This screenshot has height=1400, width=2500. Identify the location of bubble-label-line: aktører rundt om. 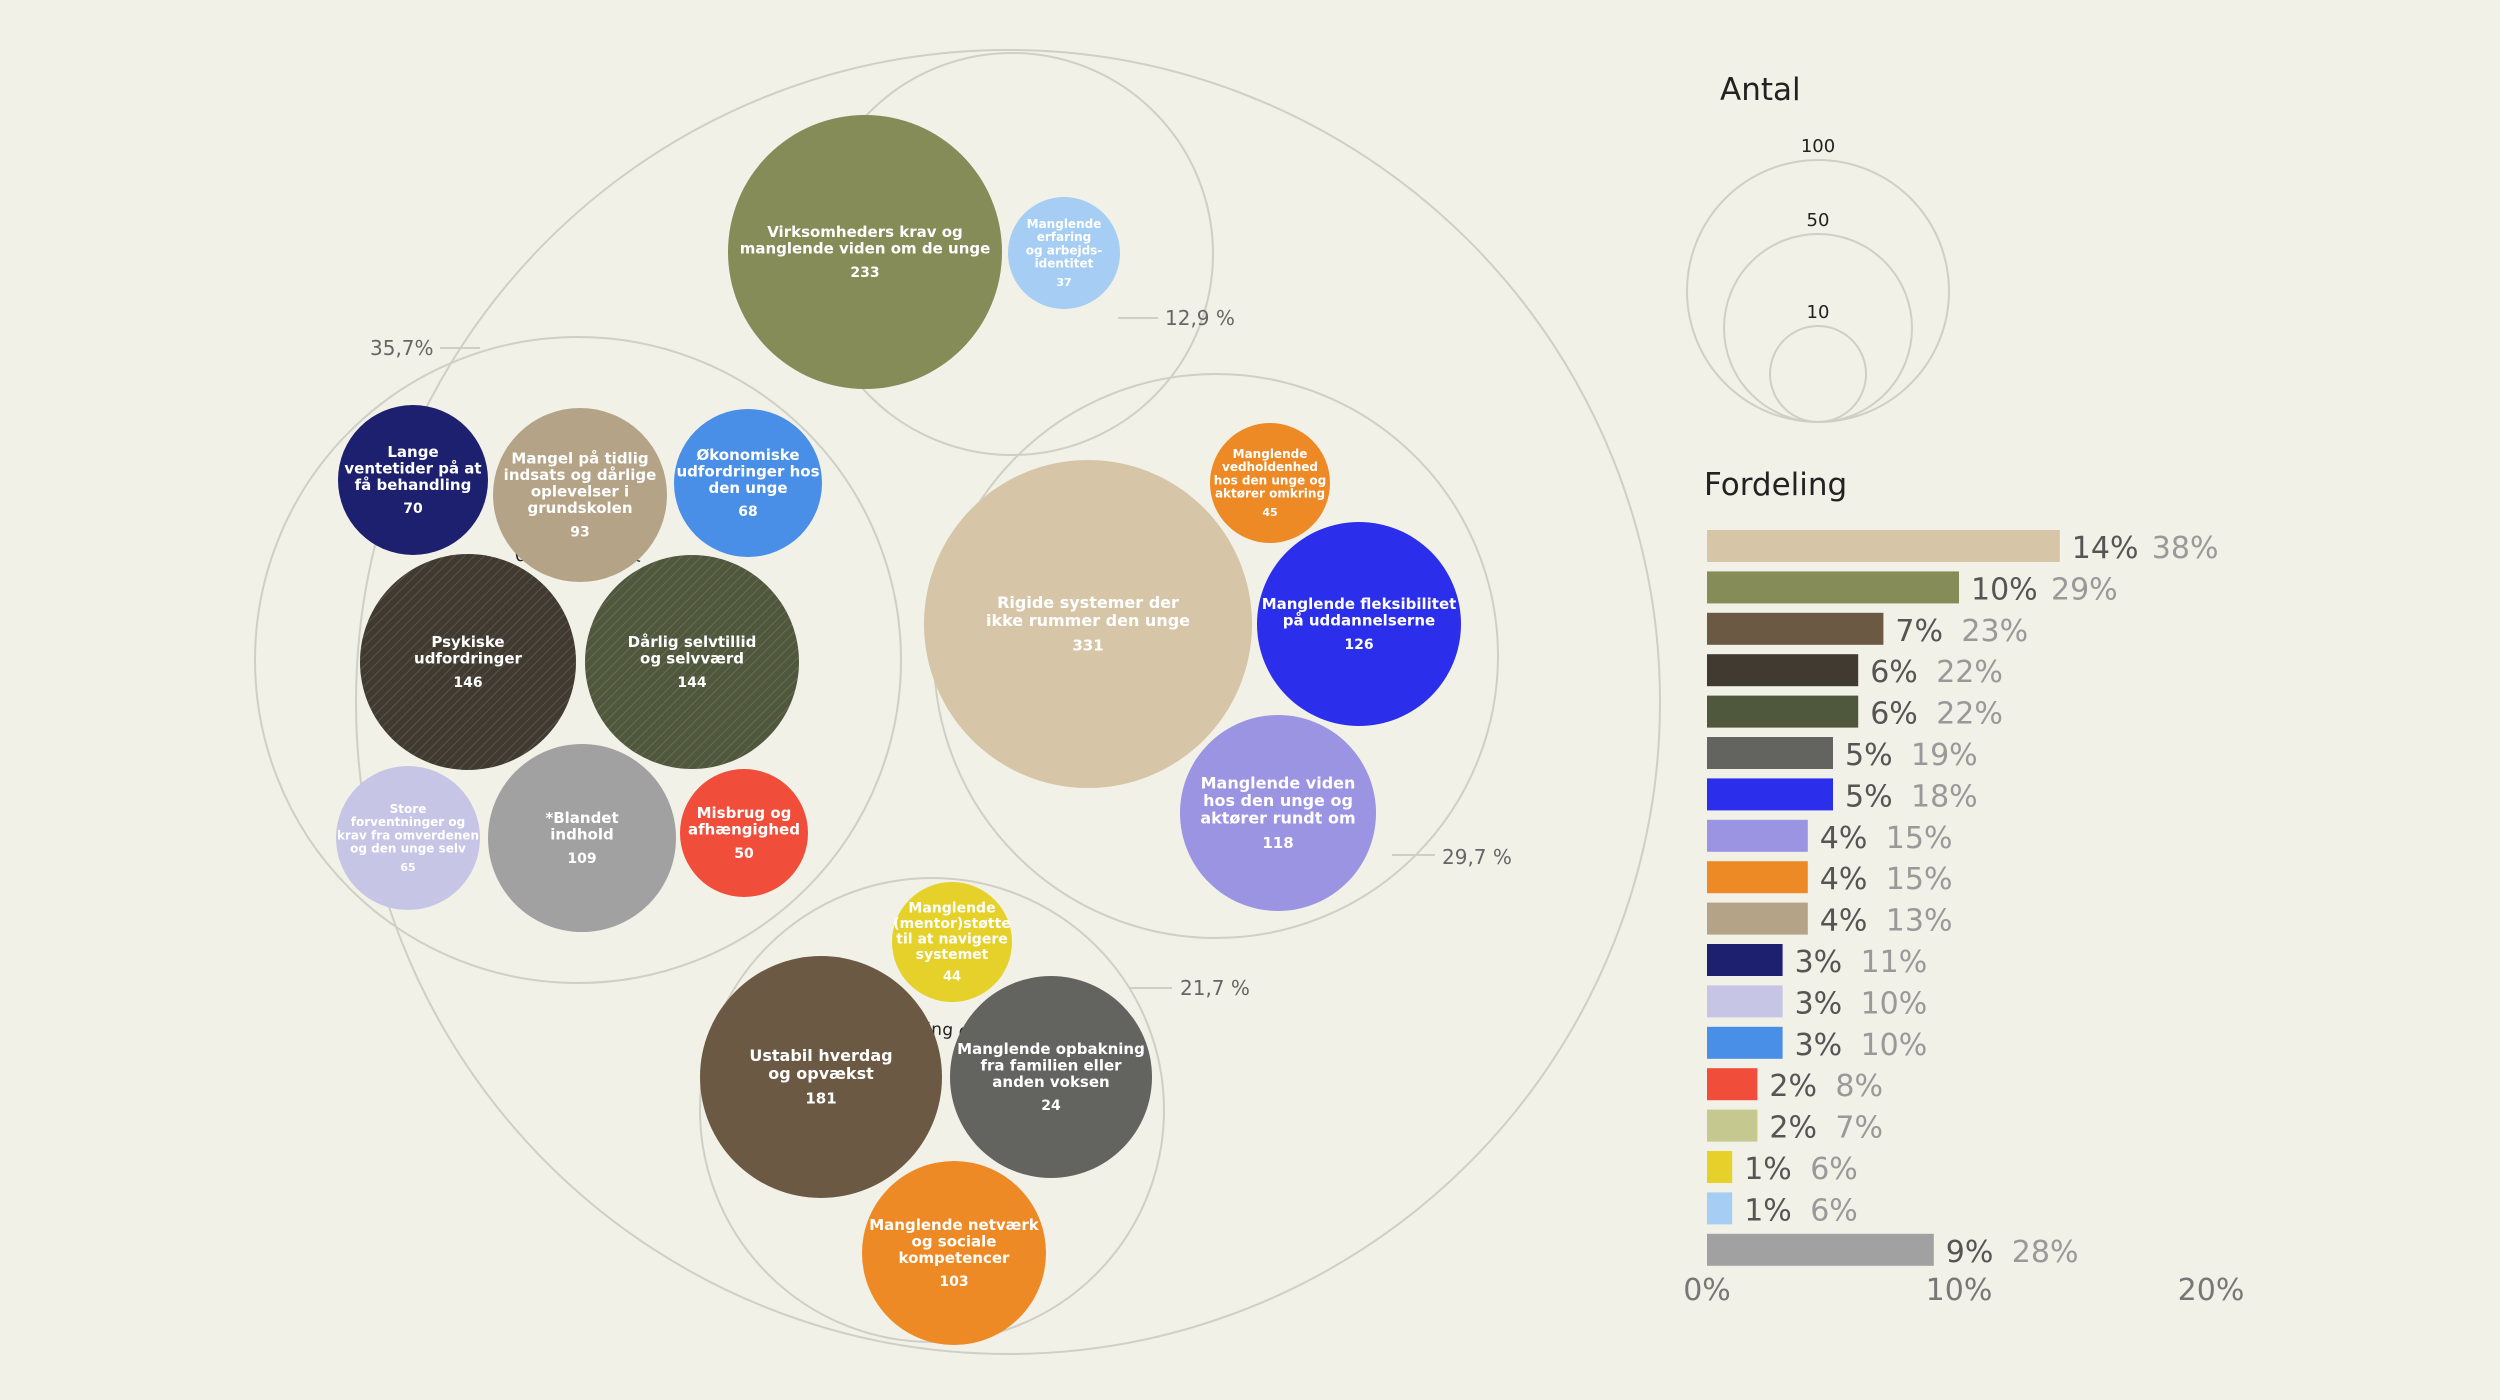
(1277, 818).